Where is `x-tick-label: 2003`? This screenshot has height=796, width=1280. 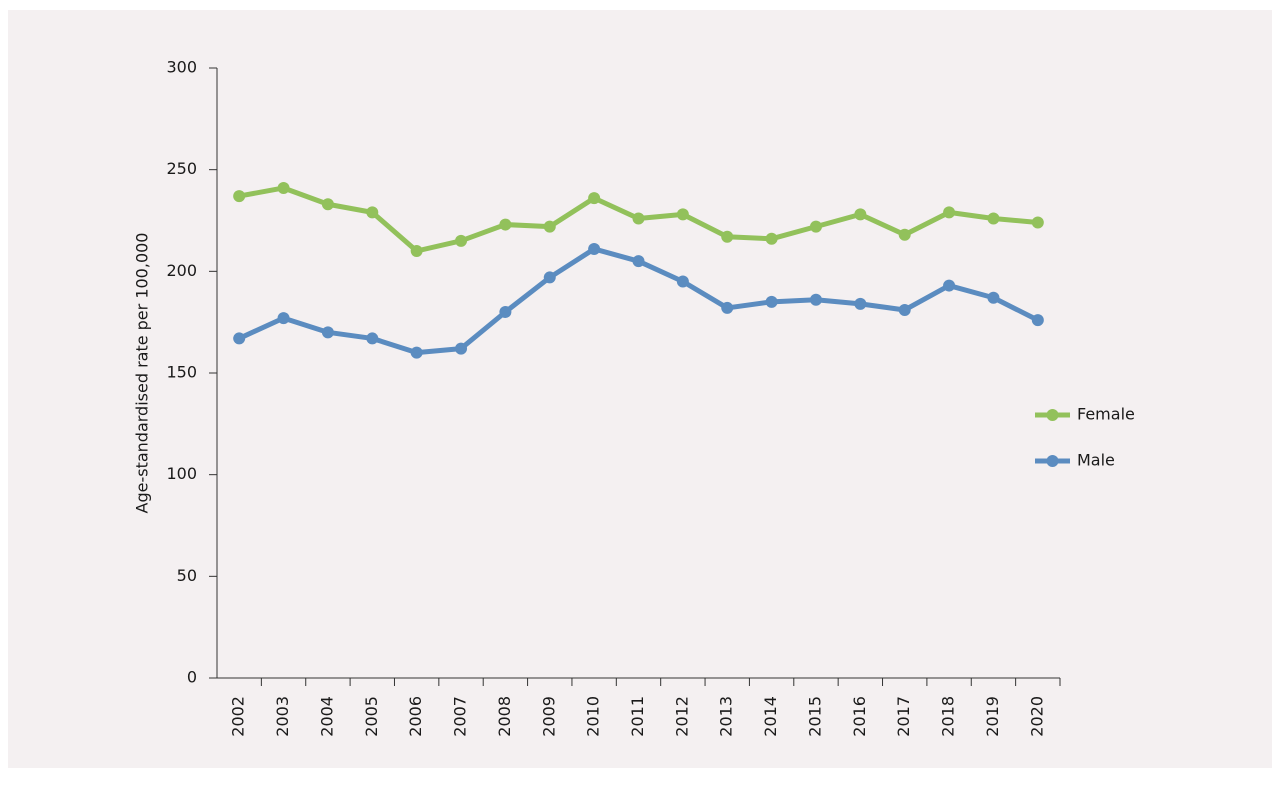 x-tick-label: 2003 is located at coordinates (282, 716).